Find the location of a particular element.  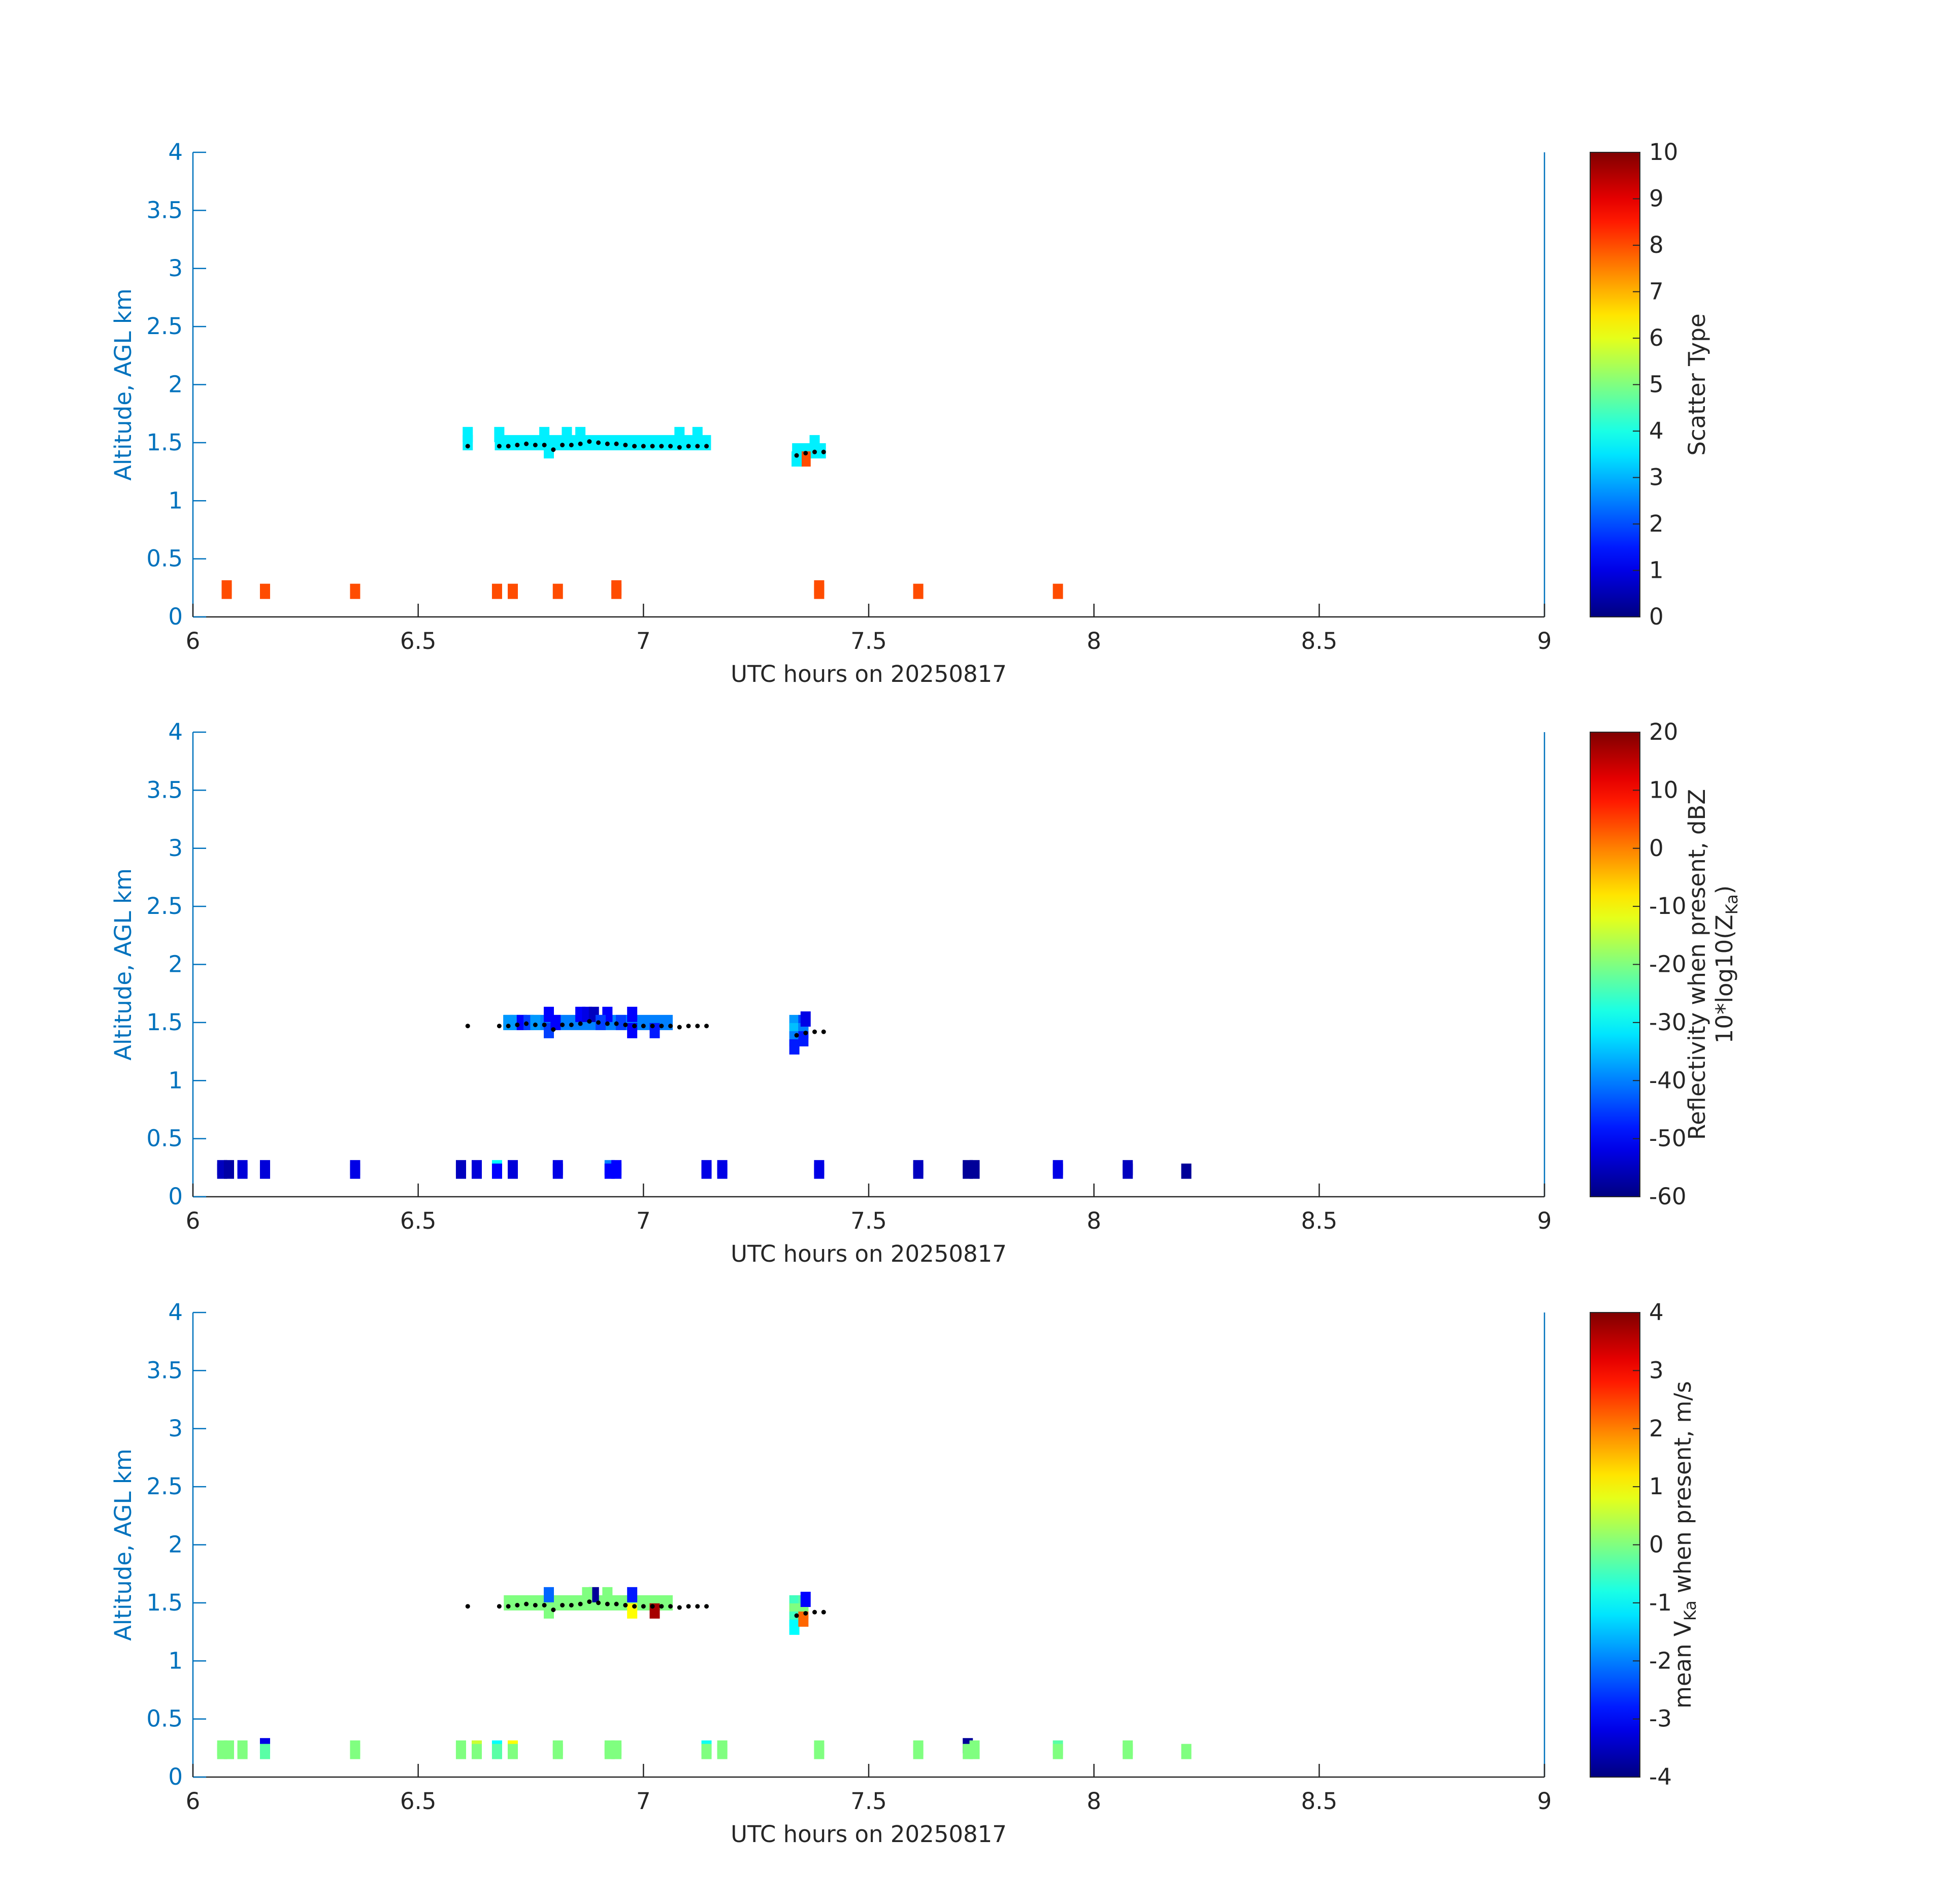

colorbar-tick-label: -2 is located at coordinates (1660, 1660).